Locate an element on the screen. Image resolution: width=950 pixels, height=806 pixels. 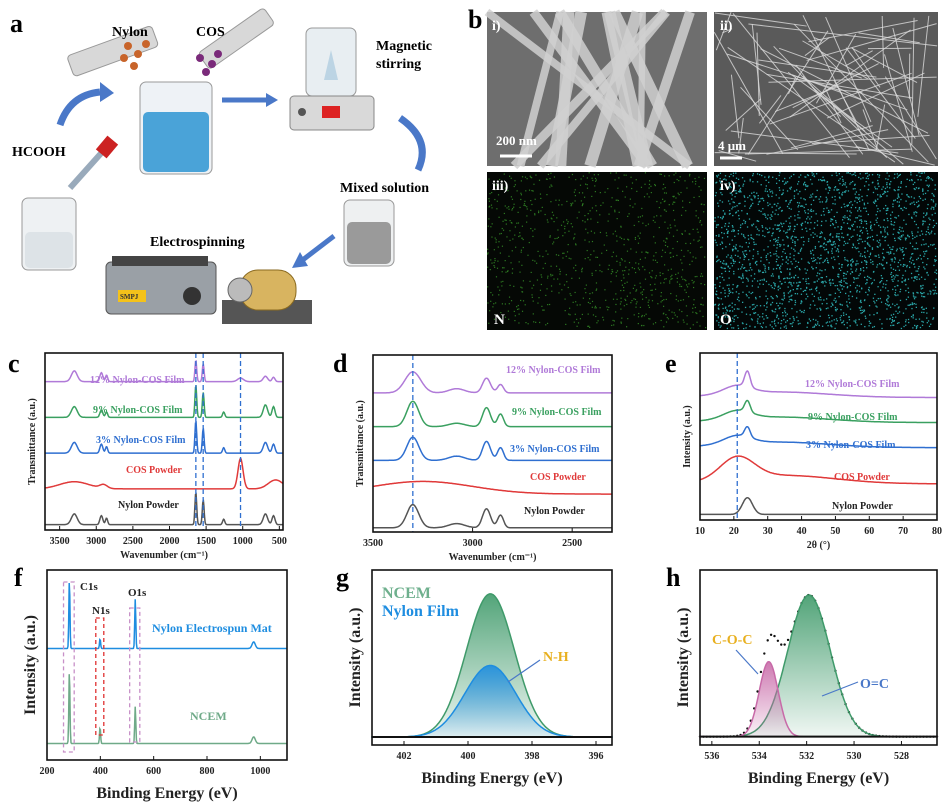
arrow-icon is located at coordinates (317, 249).